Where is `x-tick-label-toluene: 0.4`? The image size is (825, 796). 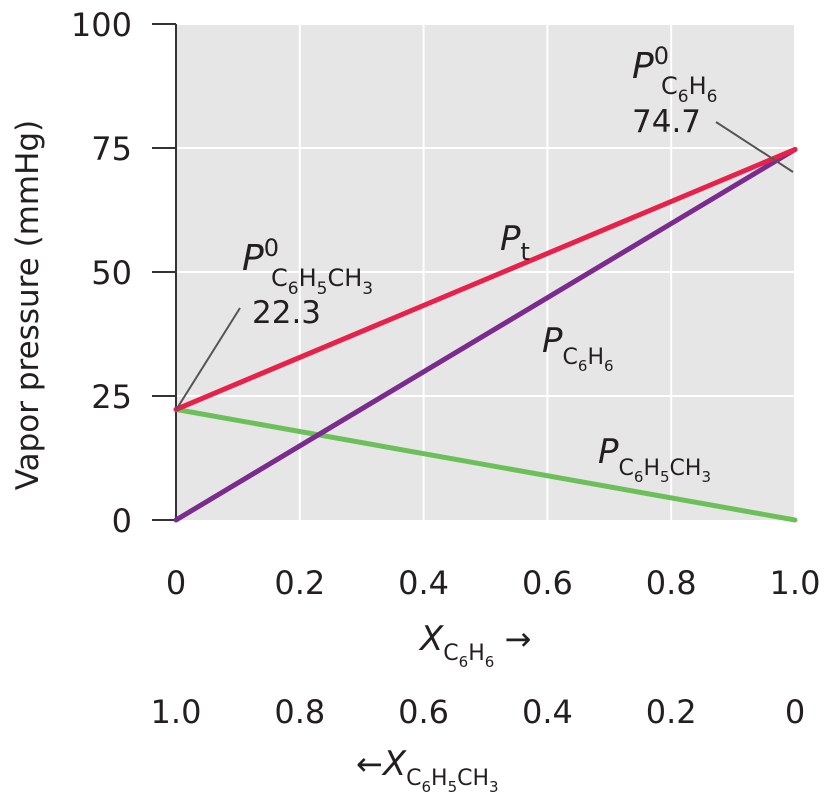 x-tick-label-toluene: 0.4 is located at coordinates (547, 712).